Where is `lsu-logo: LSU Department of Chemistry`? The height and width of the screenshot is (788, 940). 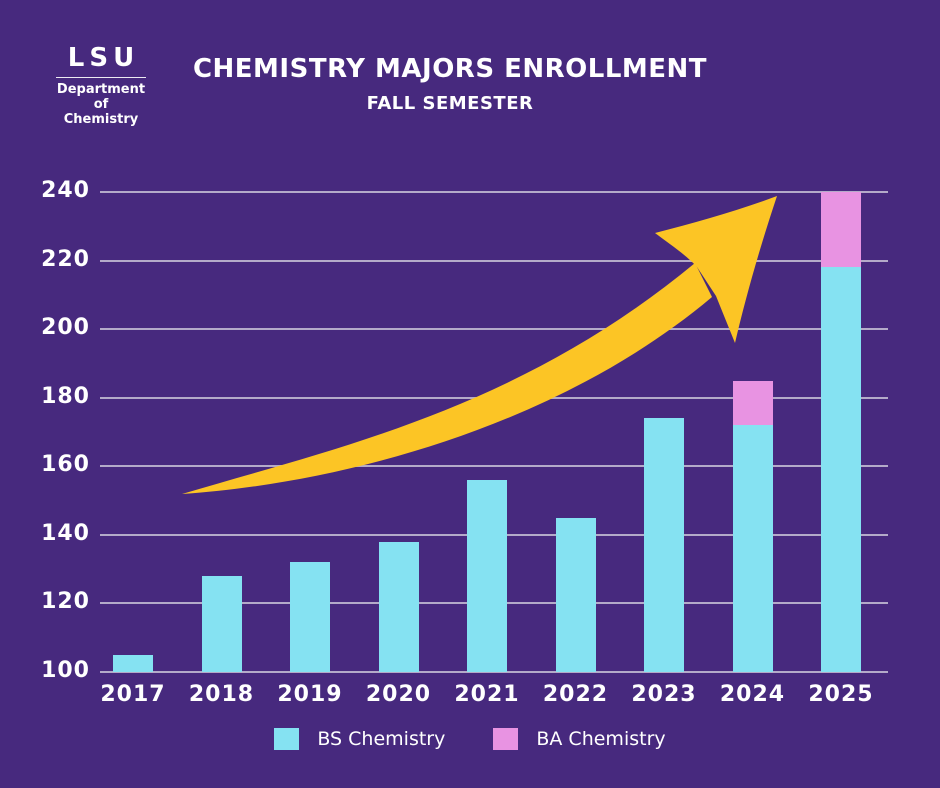
lsu-logo: LSU Department of Chemistry is located at coordinates (101, 85).